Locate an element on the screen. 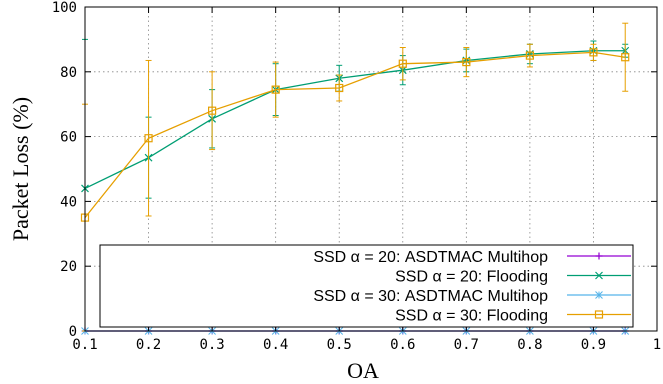 Image resolution: width=663 pixels, height=384 pixels. legend-label: SSD α = 20: Flooding is located at coordinates (471, 277).